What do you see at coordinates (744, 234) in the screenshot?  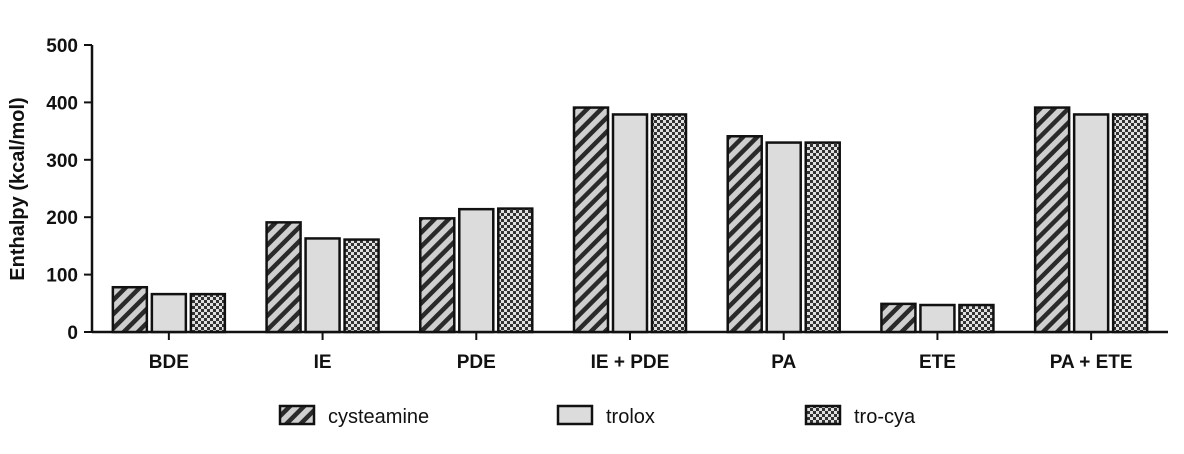 I see `bar-cysteamine-pa` at bounding box center [744, 234].